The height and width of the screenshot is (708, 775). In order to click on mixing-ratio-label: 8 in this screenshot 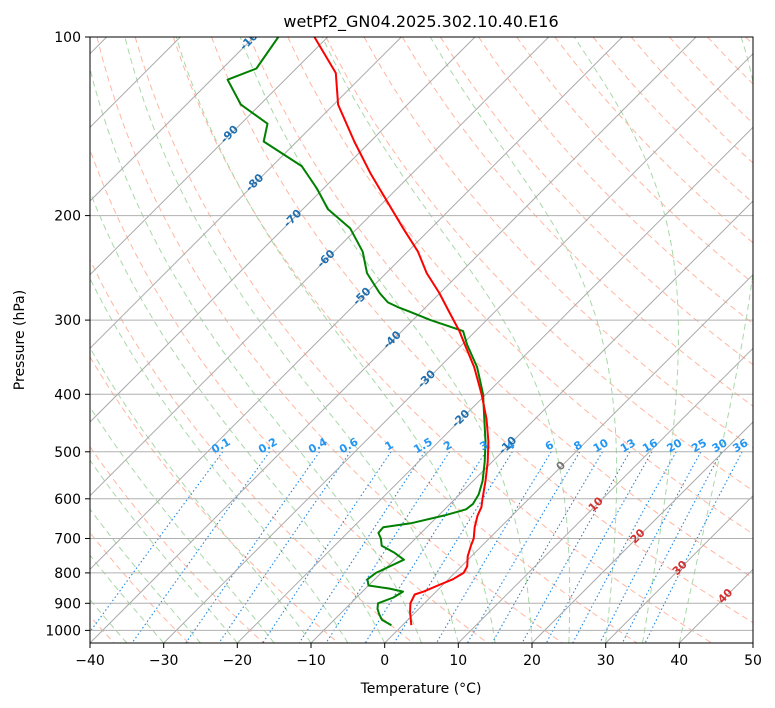, I will do `click(577, 445)`.